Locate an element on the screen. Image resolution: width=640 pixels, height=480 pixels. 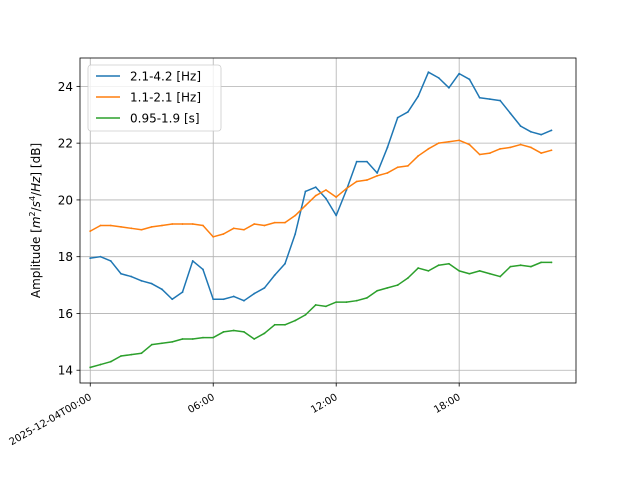
y-tick-label: 24 is located at coordinates (65, 87).